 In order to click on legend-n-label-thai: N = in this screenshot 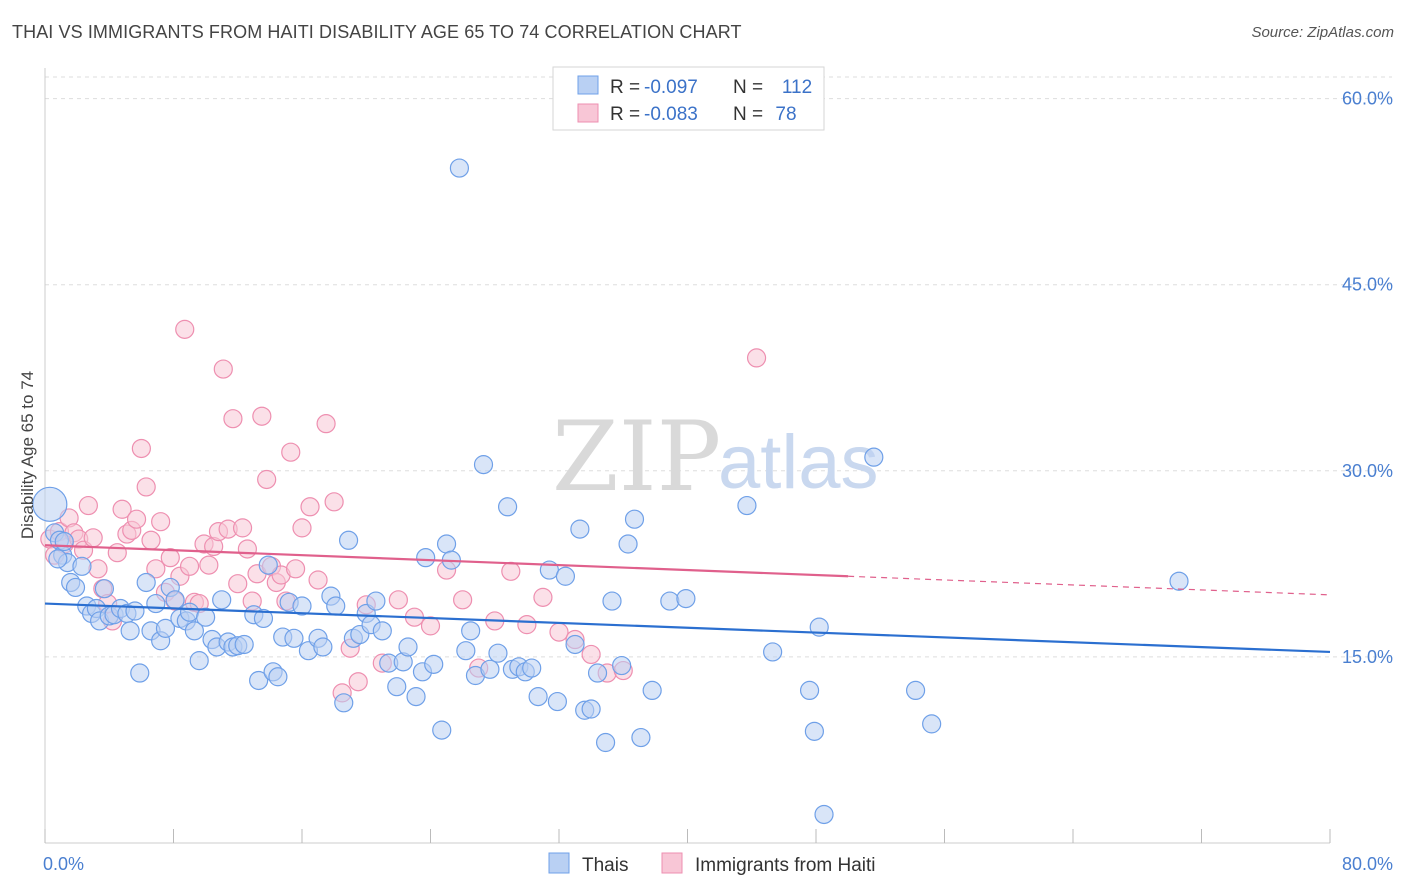, I will do `click(748, 87)`.